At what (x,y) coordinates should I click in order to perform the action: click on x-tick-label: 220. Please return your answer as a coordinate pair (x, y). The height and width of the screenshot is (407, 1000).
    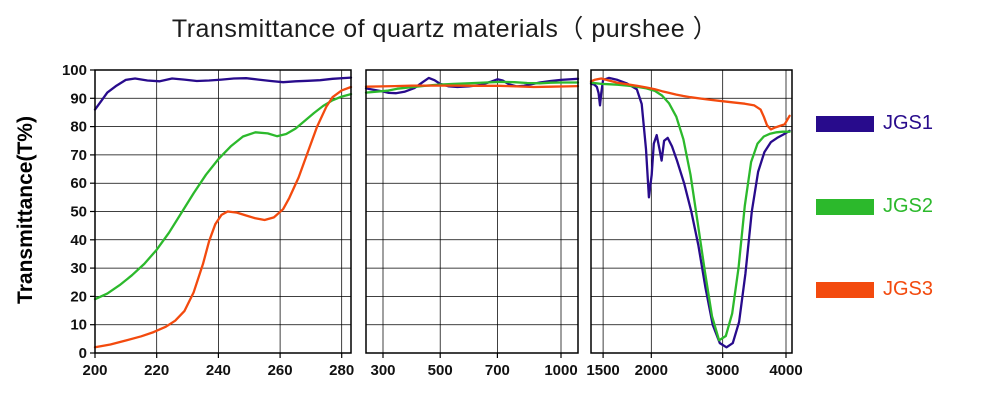
    Looking at the image, I should click on (156, 370).